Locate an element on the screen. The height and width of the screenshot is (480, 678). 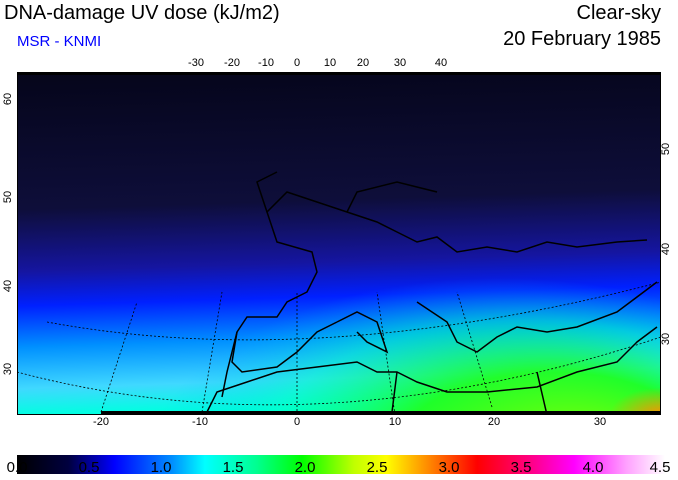
colorbar-label: 0.0 is located at coordinates (17, 467).